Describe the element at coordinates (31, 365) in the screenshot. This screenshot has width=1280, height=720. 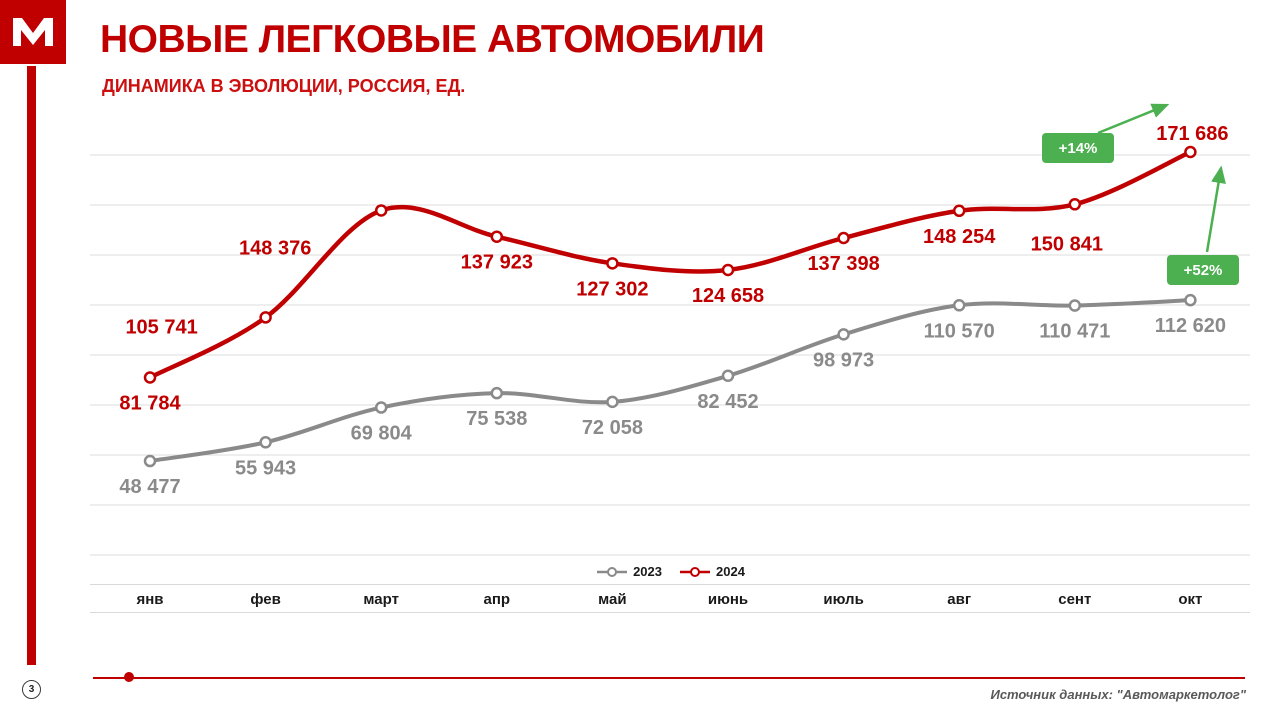
I see `left-accent-bar` at that location.